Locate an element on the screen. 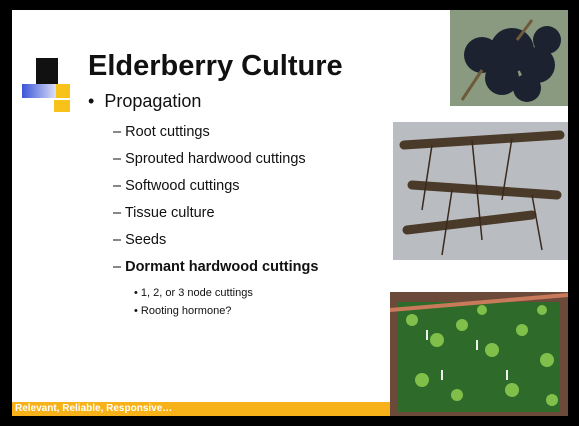 The image size is (579, 426). list-item: – Softwood cuttings is located at coordinates (176, 186).